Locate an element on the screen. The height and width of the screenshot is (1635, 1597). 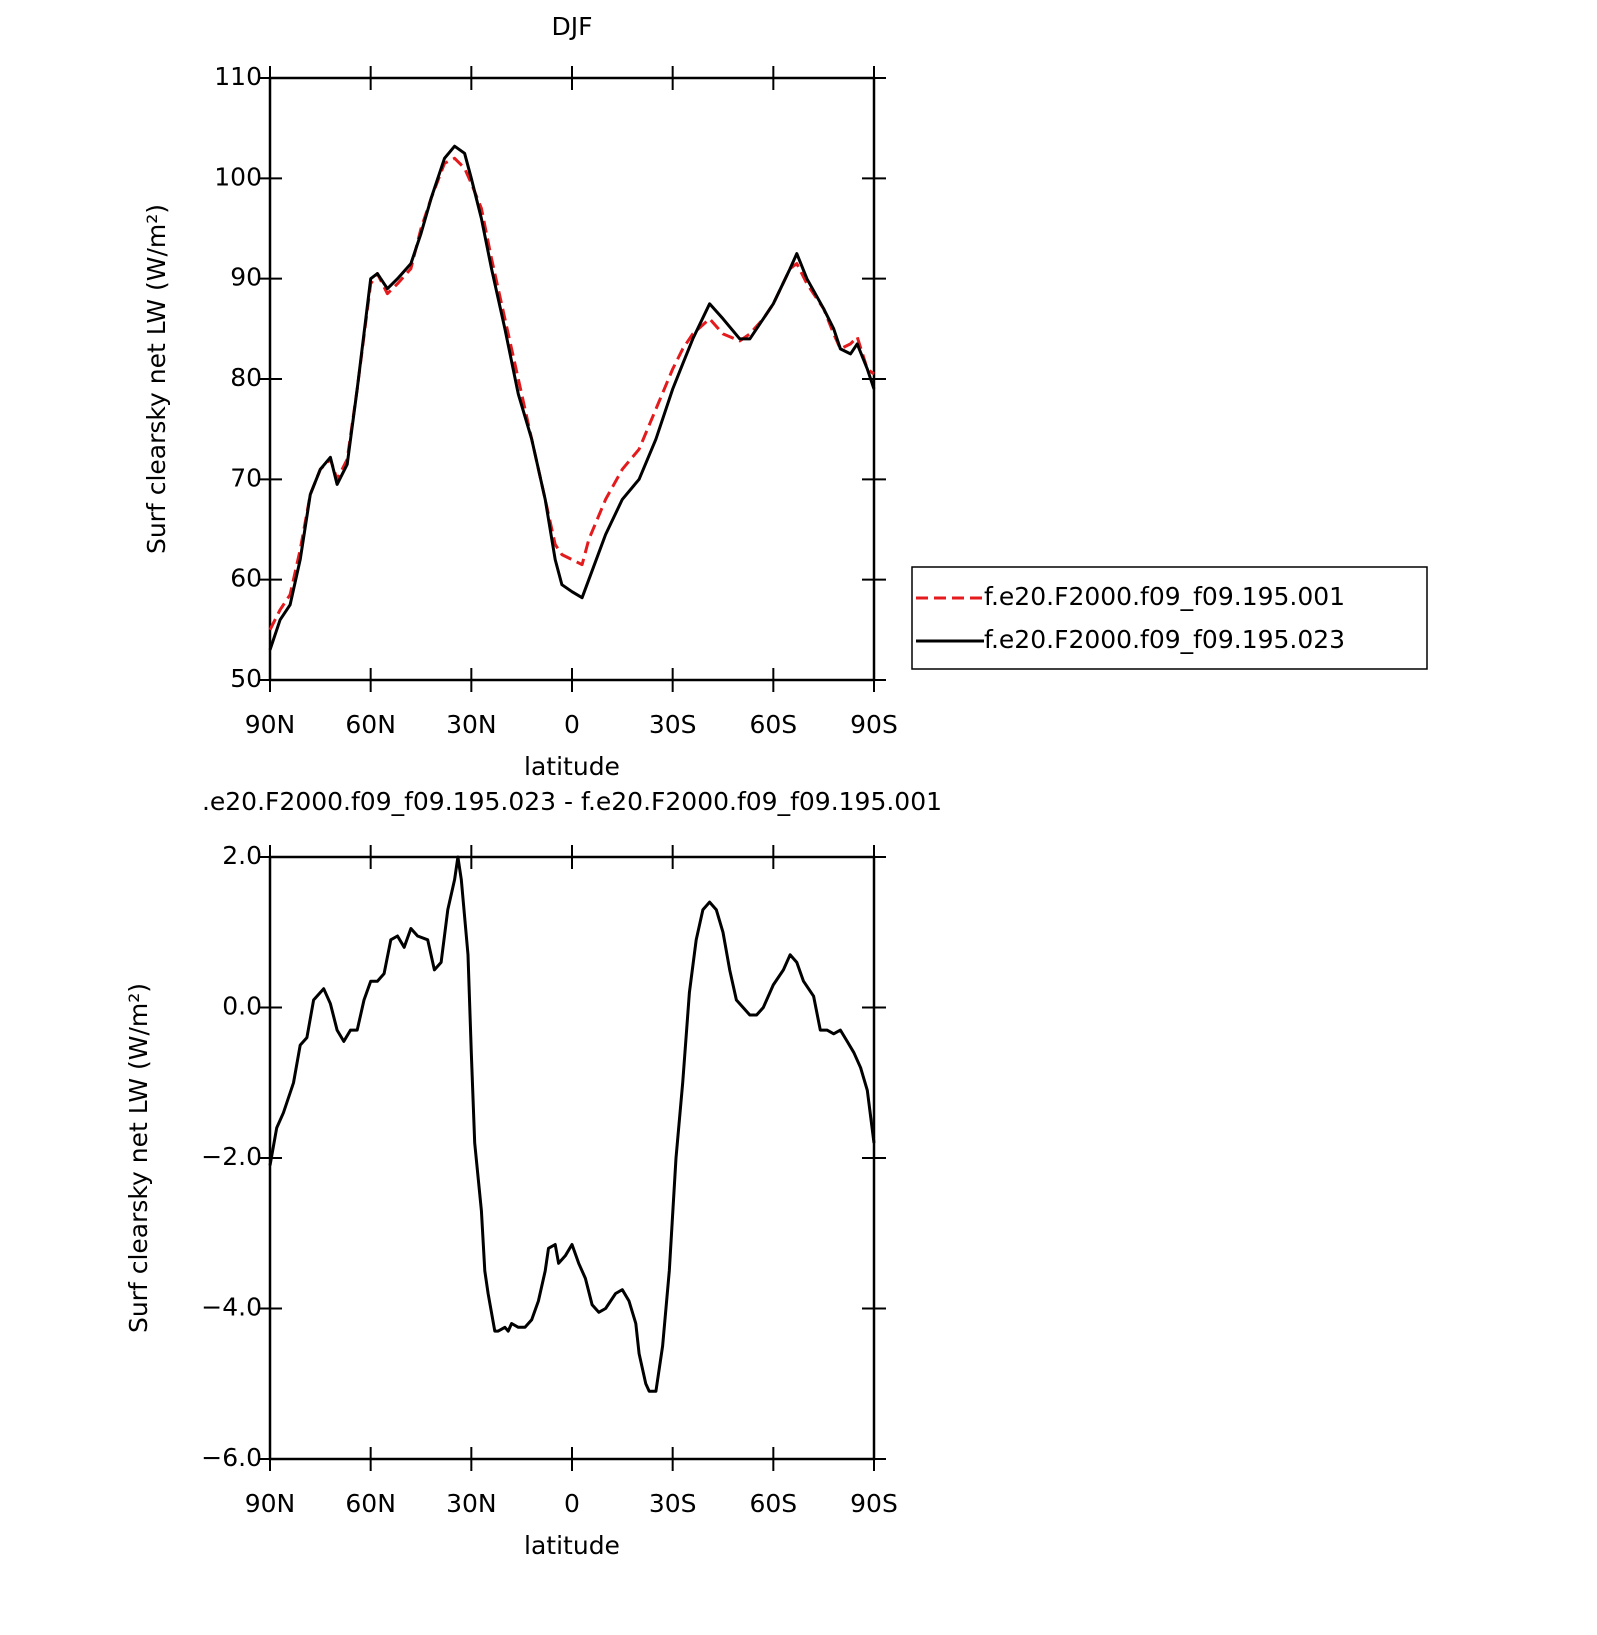
y-tick-label: 70 is located at coordinates (246, 477).